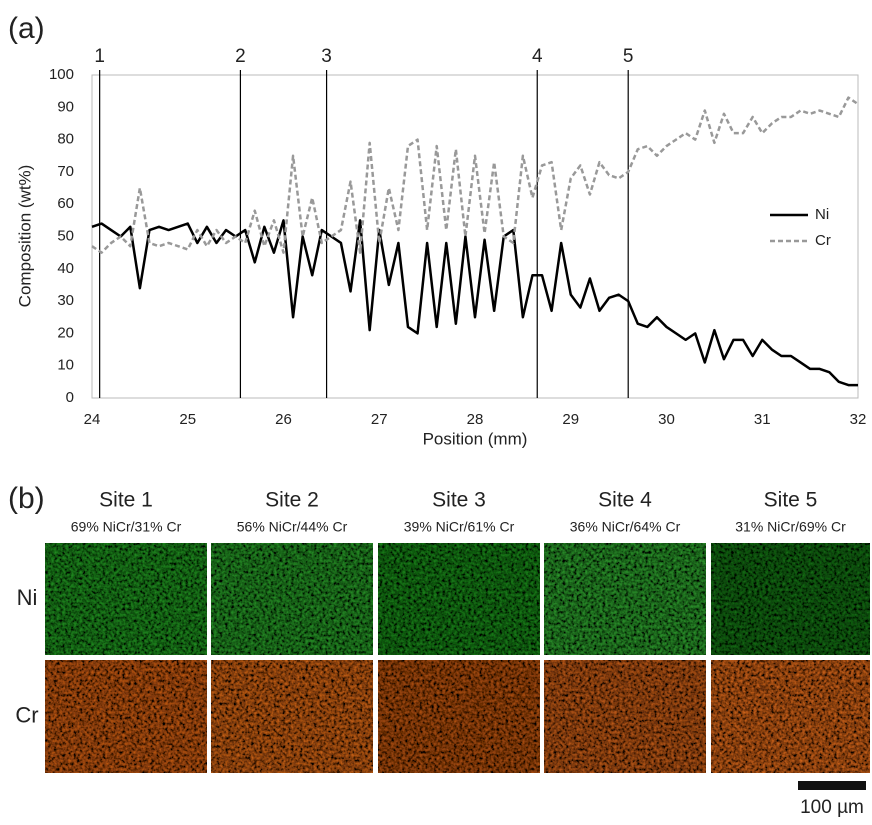 This screenshot has height=825, width=872. I want to click on row-label: Ni, so click(27, 597).